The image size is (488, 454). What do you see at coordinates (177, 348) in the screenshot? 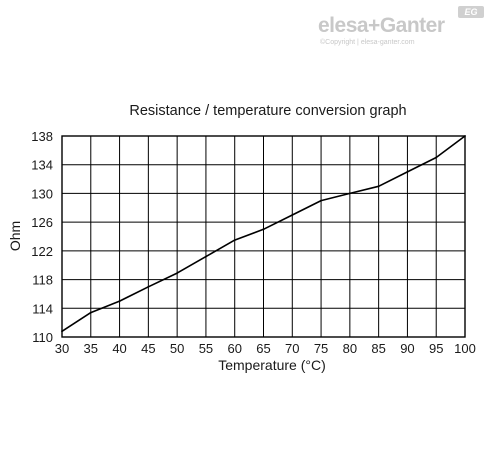
I see `x-tick-label: 50` at bounding box center [177, 348].